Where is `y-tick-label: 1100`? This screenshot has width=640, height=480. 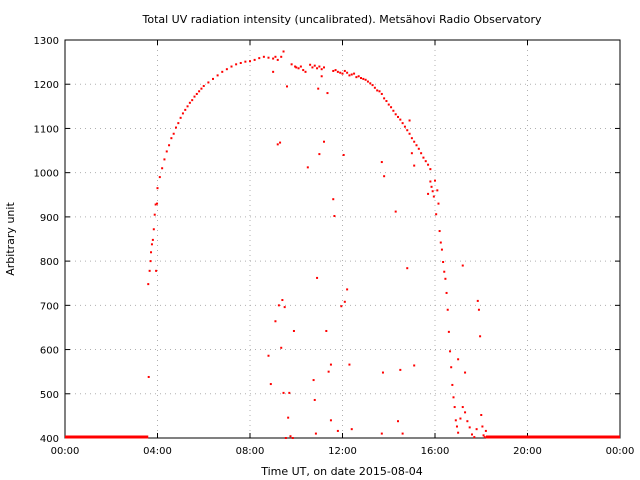
y-tick-label: 1100 is located at coordinates (46, 129).